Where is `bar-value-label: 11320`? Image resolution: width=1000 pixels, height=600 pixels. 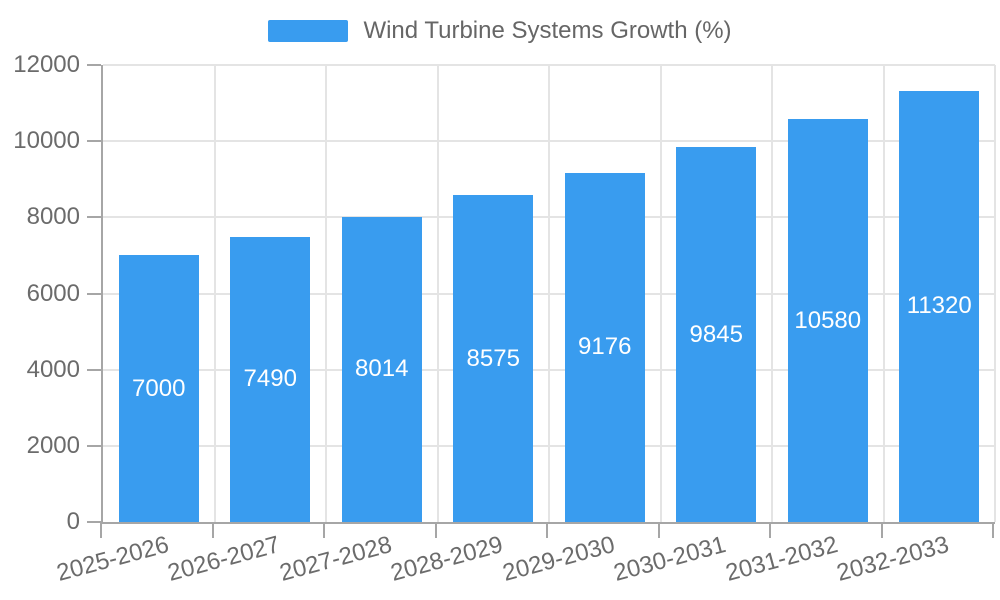
bar-value-label: 11320 is located at coordinates (939, 306).